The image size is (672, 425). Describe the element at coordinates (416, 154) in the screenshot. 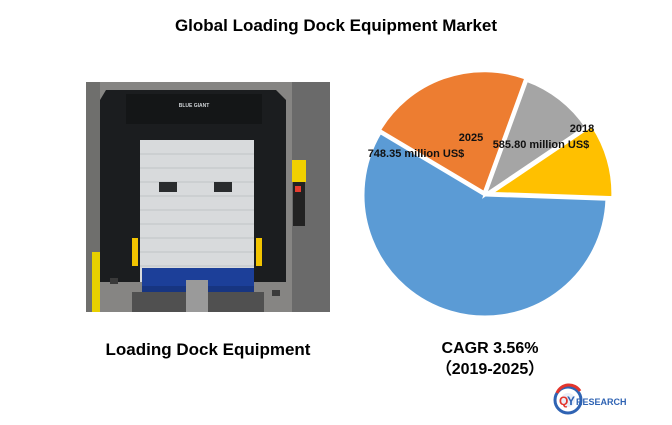

I see `label-2025-value: 748.35 million US$` at that location.